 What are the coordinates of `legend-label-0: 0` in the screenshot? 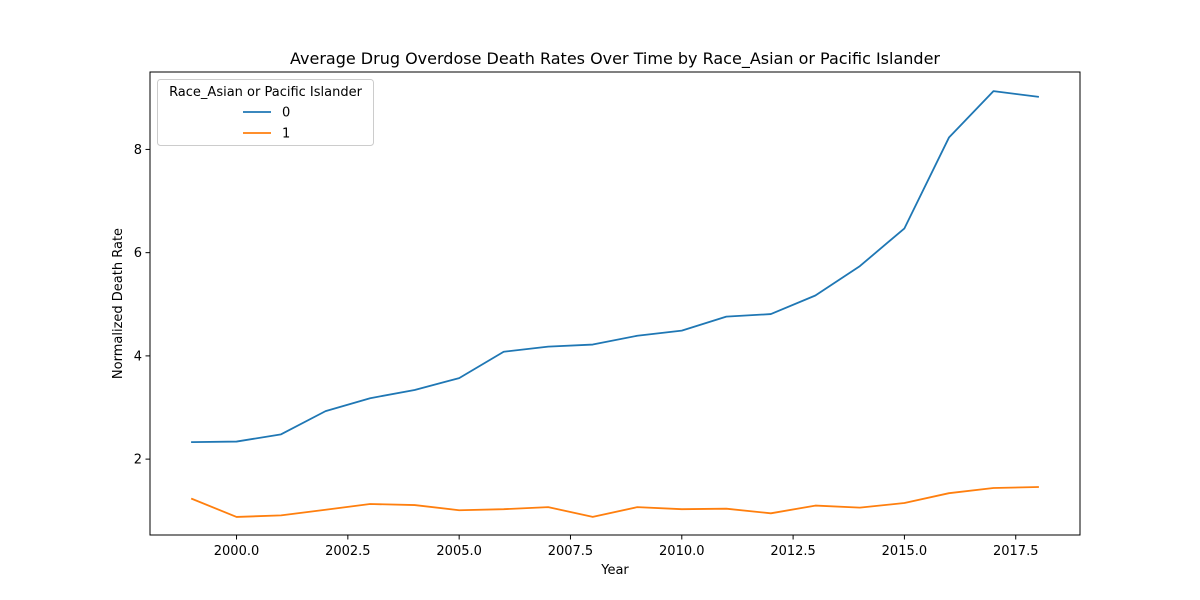 It's located at (286, 113).